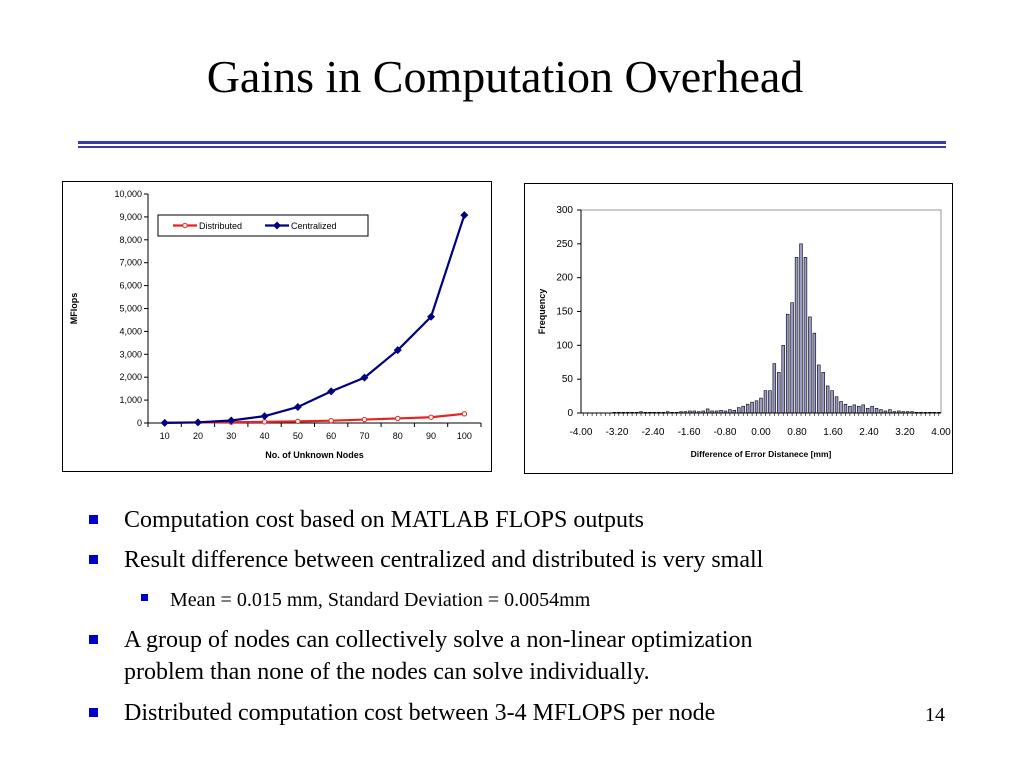 Image resolution: width=1024 pixels, height=768 pixels. Describe the element at coordinates (464, 436) in the screenshot. I see `x-tick-label: 100` at that location.